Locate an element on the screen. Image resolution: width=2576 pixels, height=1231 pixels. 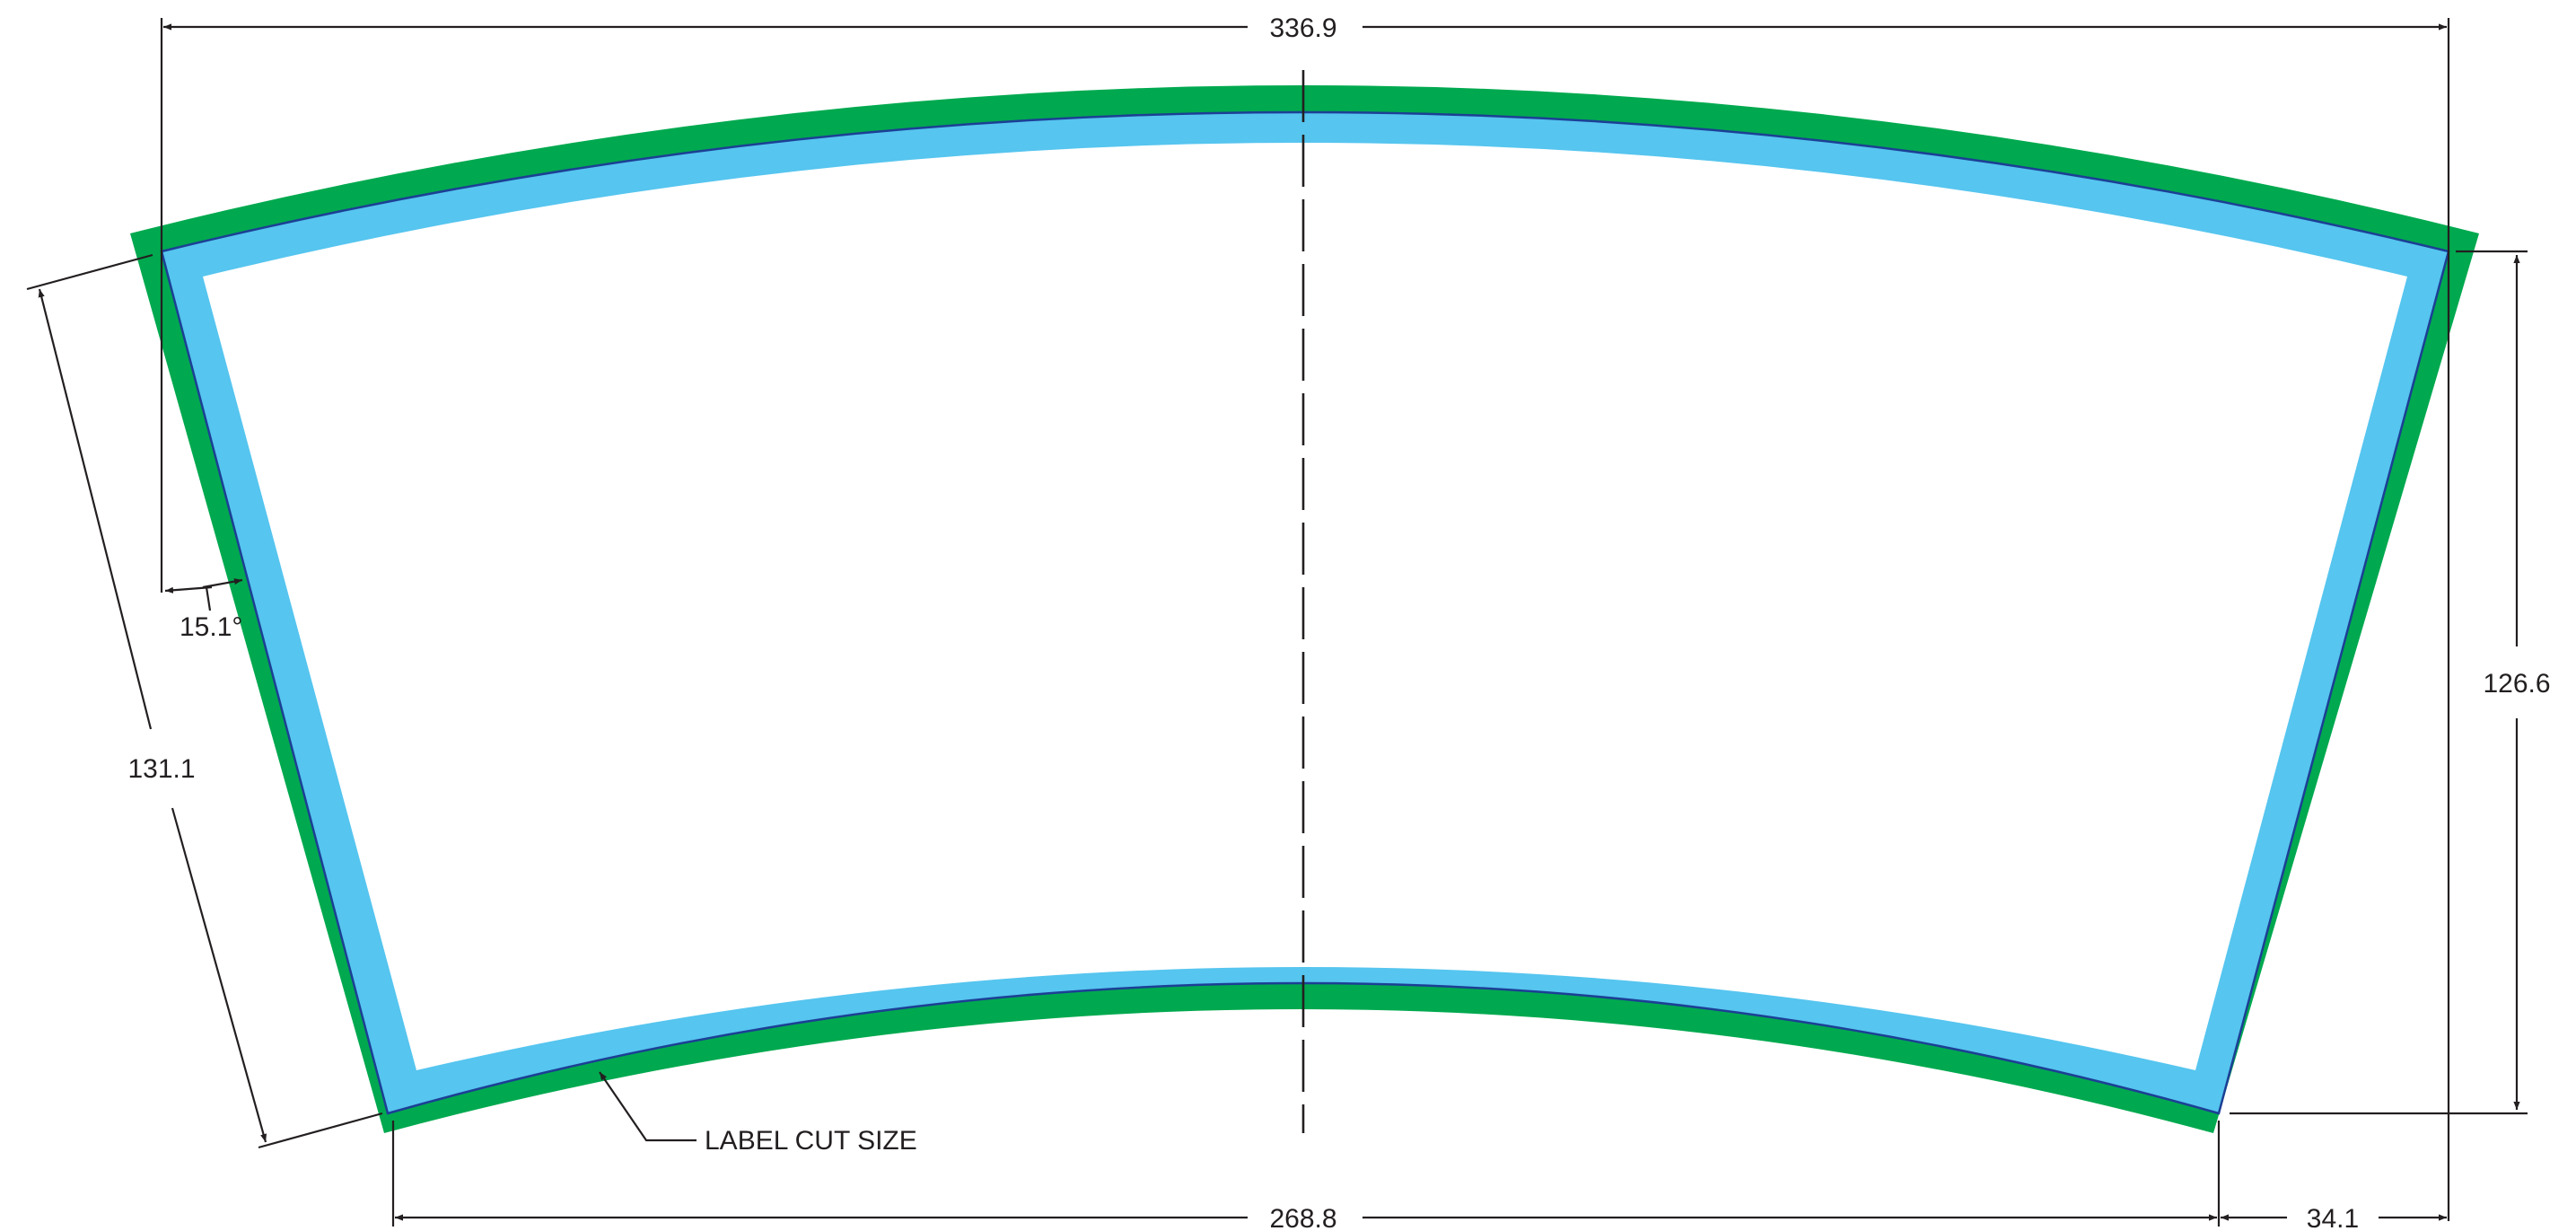
extension-line-side-lower is located at coordinates (320, 1130).